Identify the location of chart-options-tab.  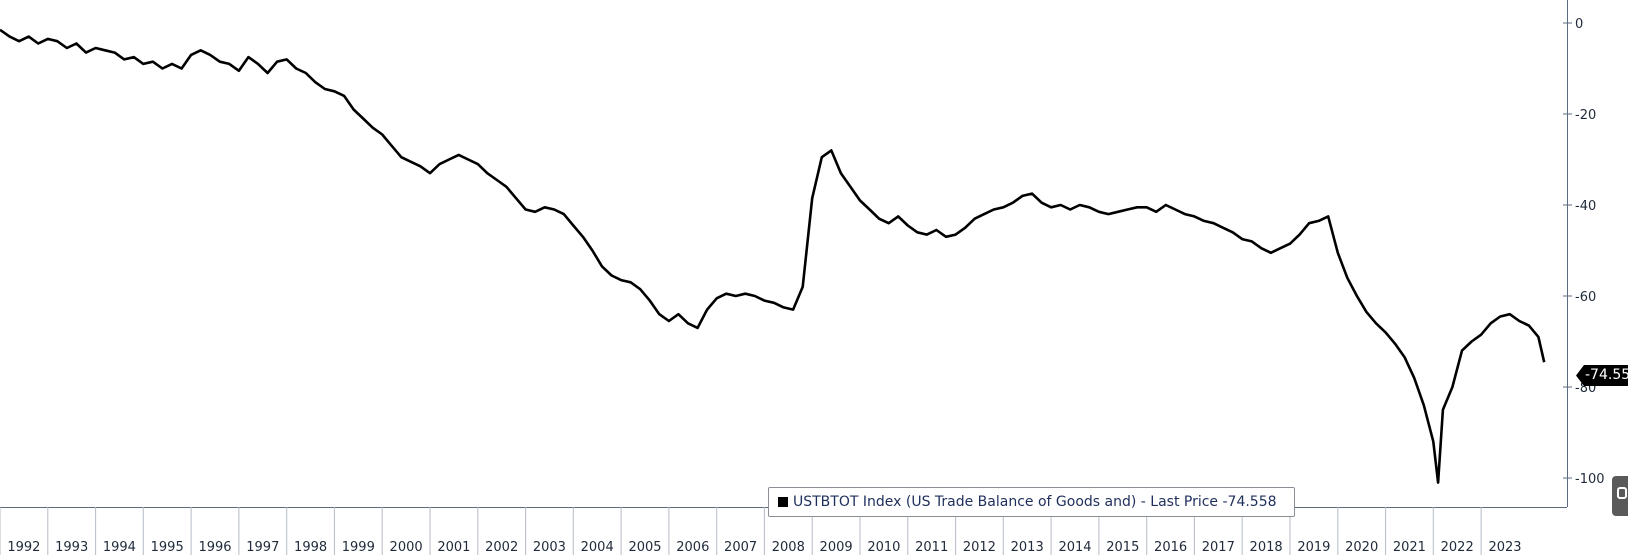
(1620, 496).